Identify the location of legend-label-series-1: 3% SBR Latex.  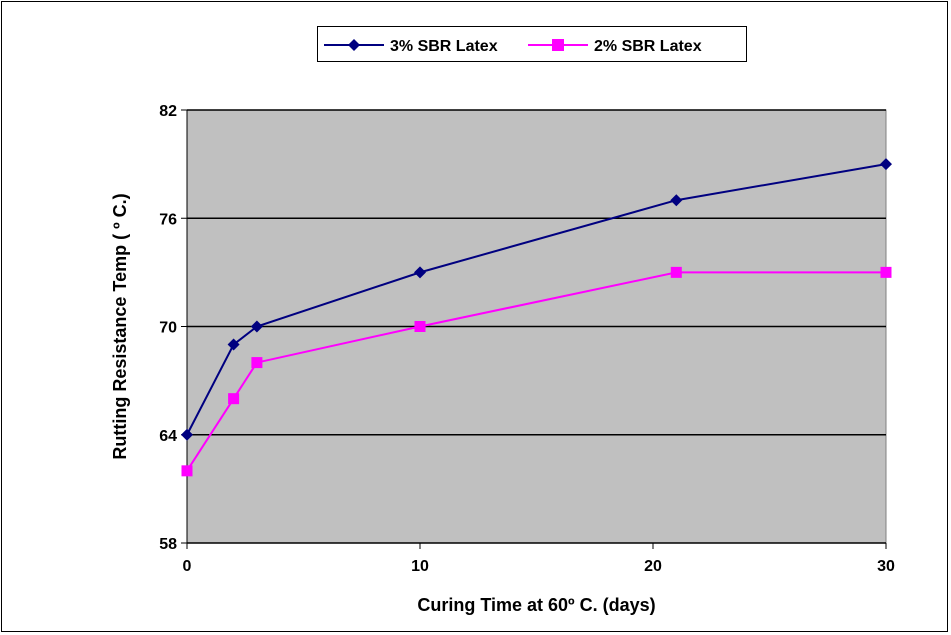
(444, 46).